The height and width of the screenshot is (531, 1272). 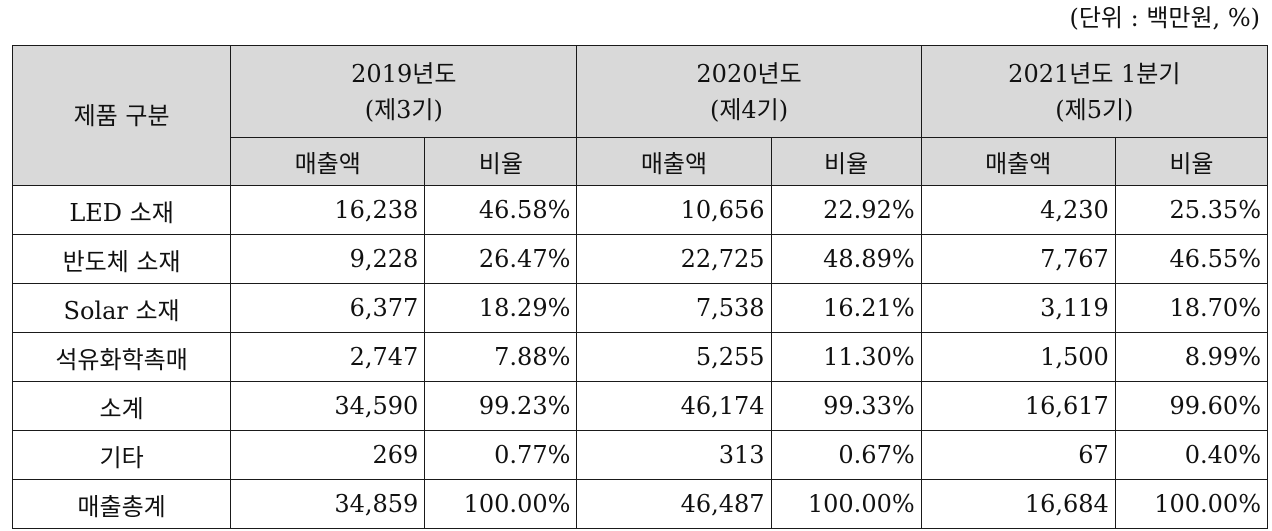 I want to click on period-header-2020: 2020년도 (제4기), so click(x=749, y=91).